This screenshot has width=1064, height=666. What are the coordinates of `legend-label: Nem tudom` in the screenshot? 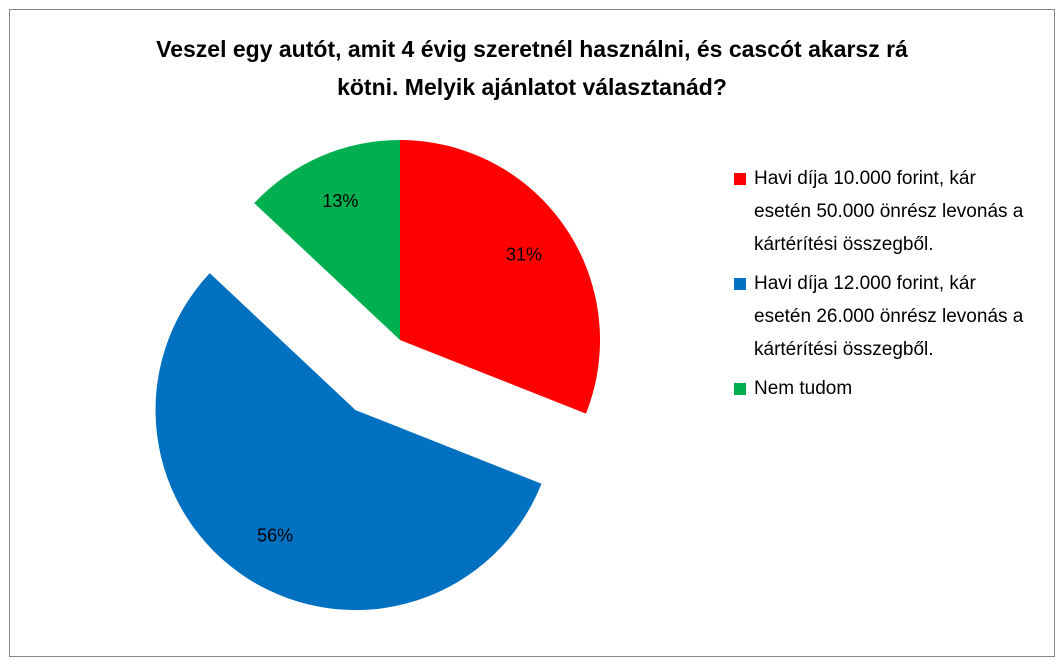 It's located at (803, 388).